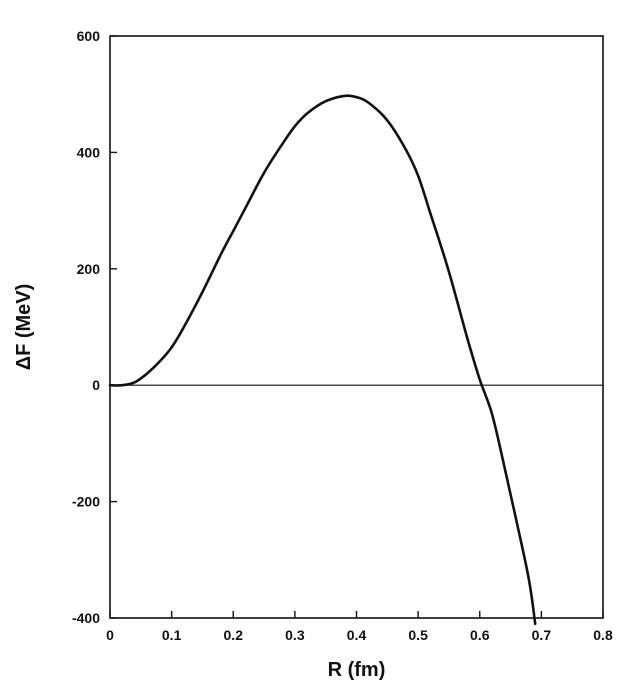 Image resolution: width=623 pixels, height=692 pixels. Describe the element at coordinates (234, 635) in the screenshot. I see `x-tick-label: 0.2` at that location.